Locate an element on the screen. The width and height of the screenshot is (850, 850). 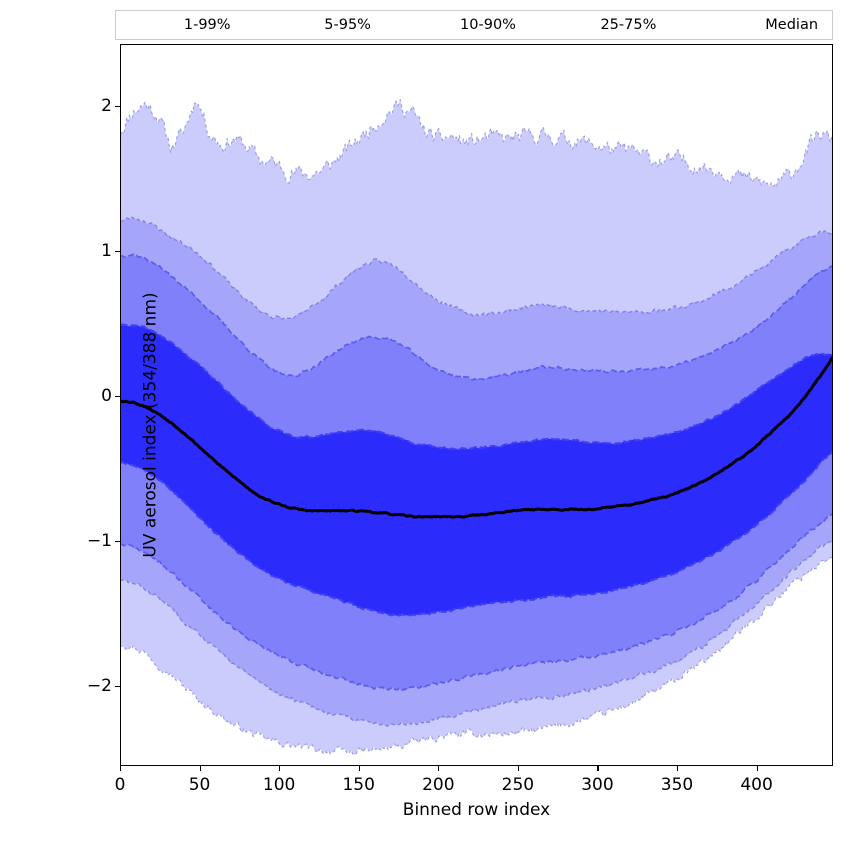
edge-p75 is located at coordinates (476, 387).